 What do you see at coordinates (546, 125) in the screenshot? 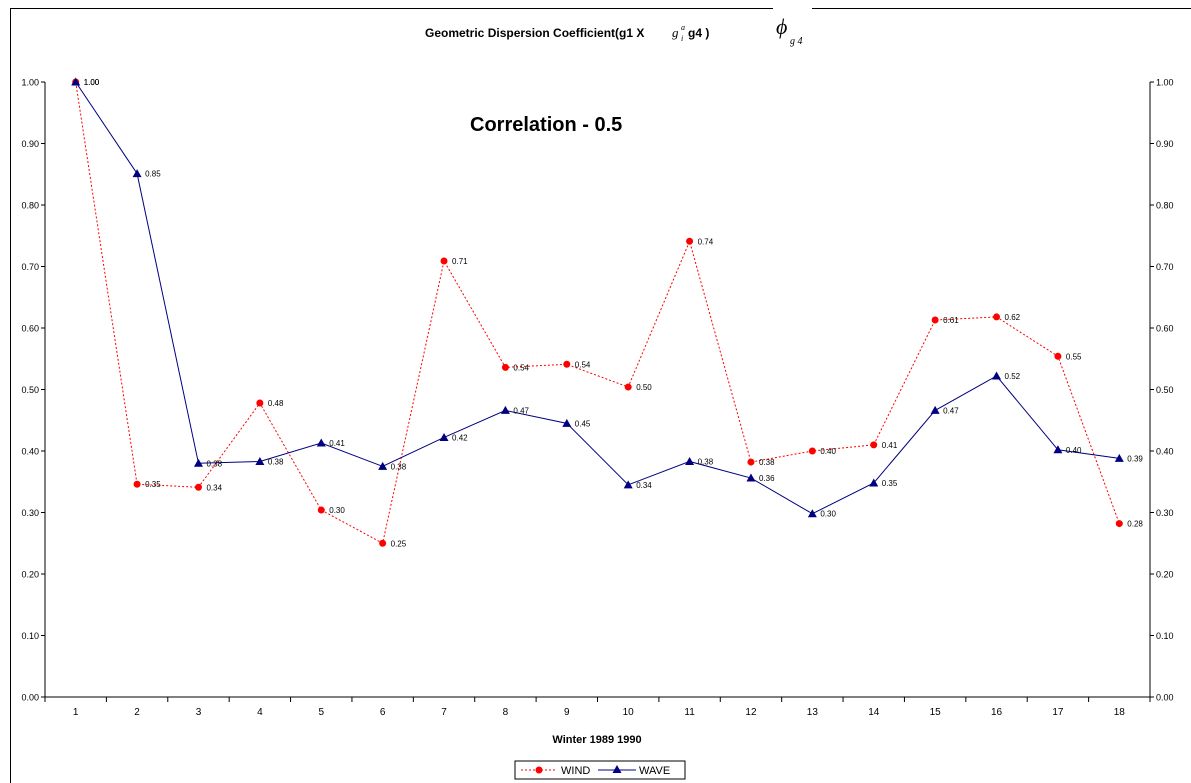
I see `correlation-annotation: Correlation - 0.5` at bounding box center [546, 125].